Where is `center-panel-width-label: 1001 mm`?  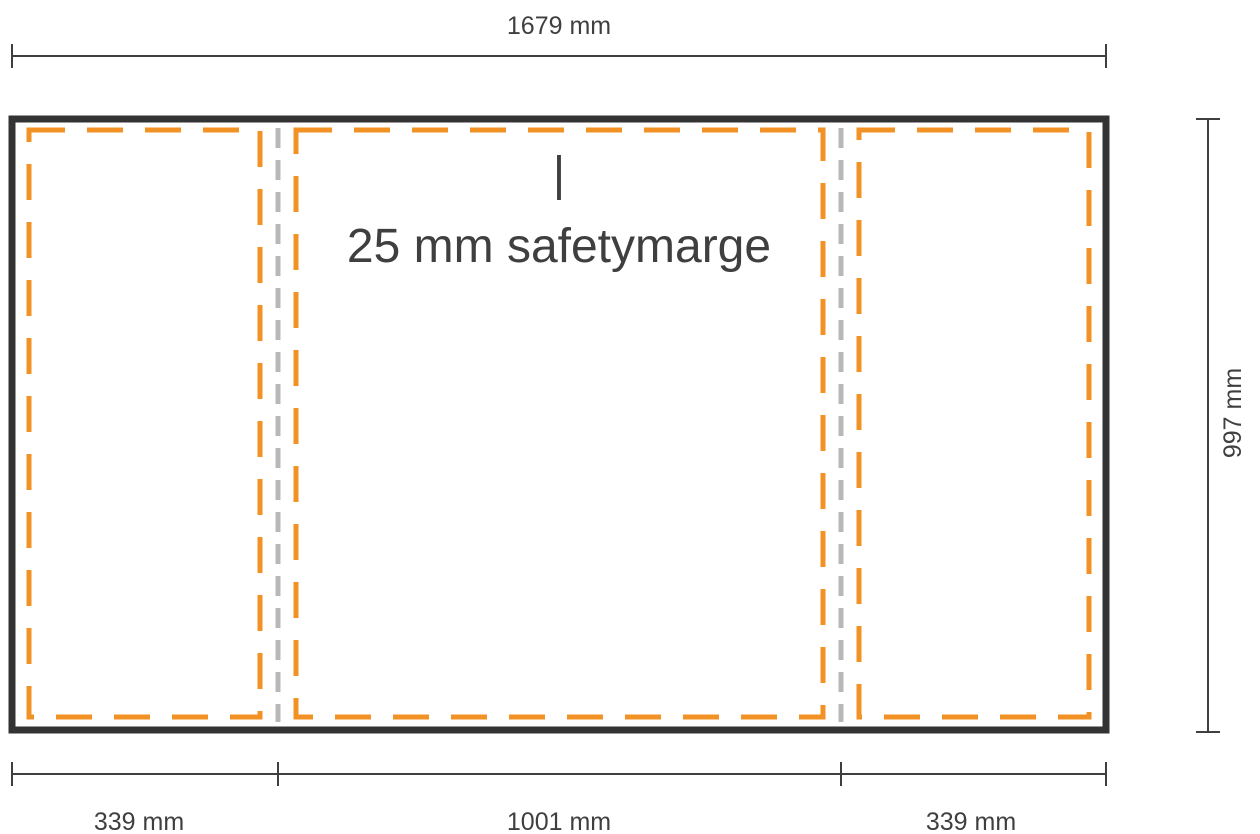
center-panel-width-label: 1001 mm is located at coordinates (559, 821).